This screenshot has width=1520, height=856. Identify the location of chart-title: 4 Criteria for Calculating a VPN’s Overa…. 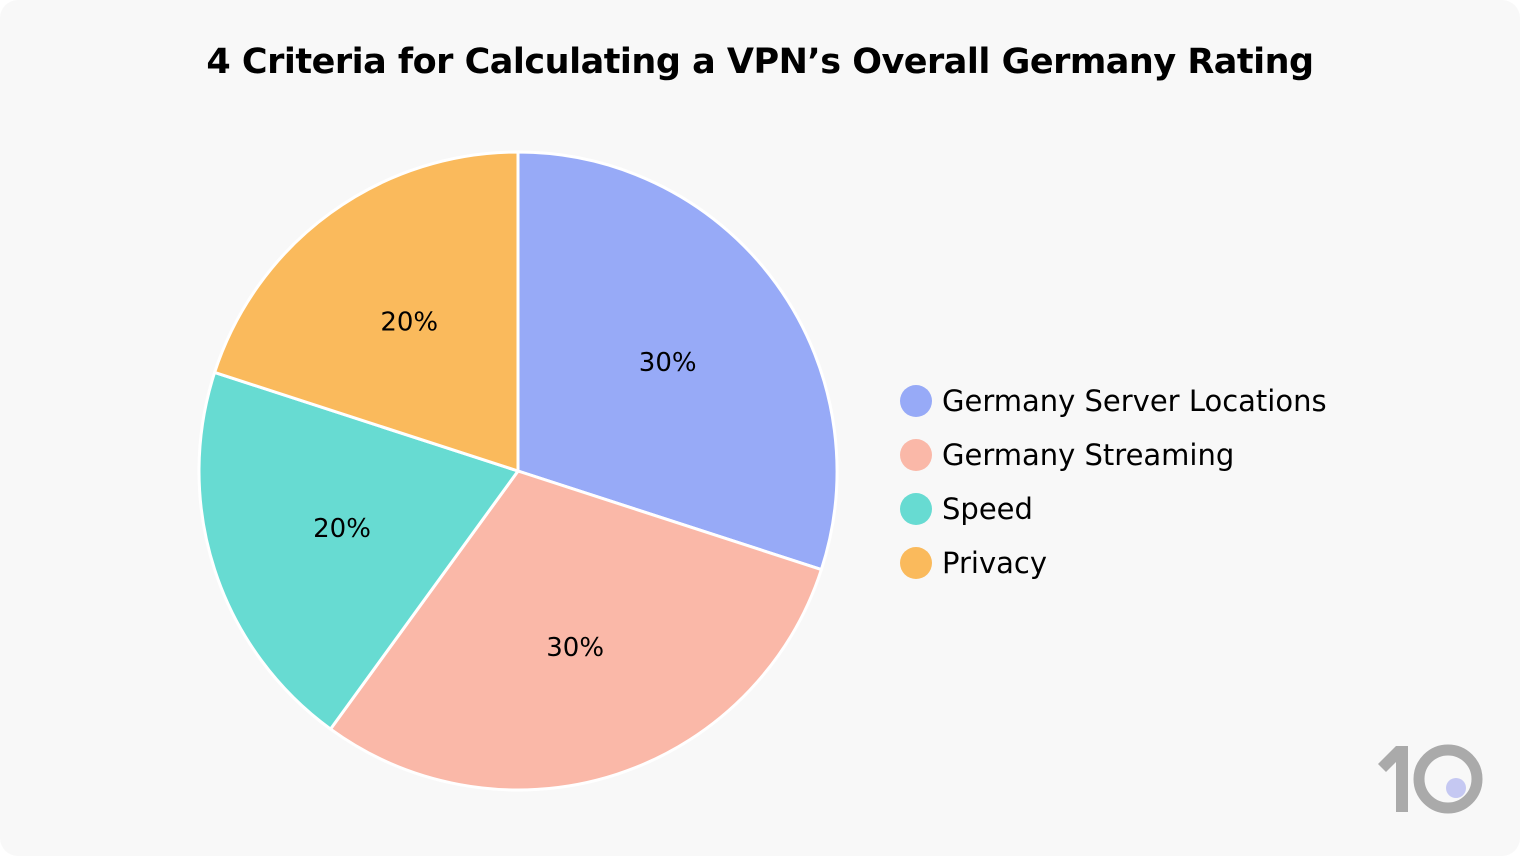
(760, 62).